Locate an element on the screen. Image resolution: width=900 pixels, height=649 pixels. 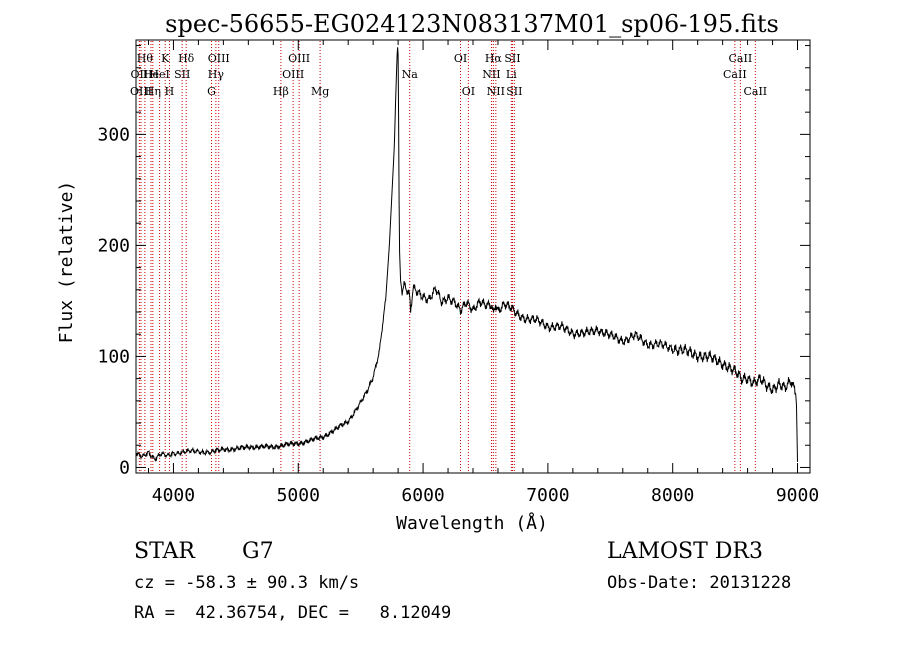
subclass-label: G7 is located at coordinates (258, 551).